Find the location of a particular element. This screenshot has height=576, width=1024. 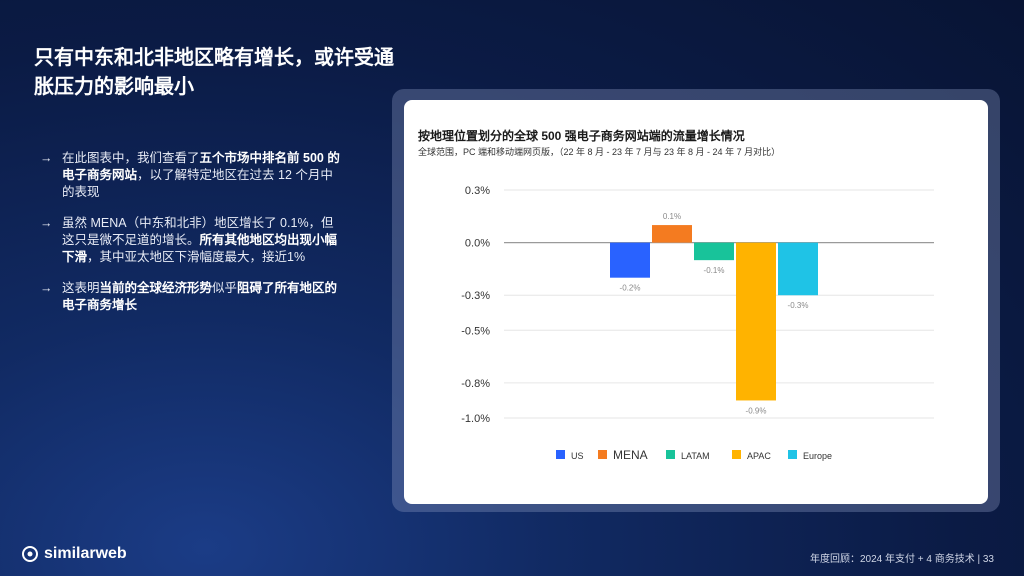

y-tick-label: -0.8% is located at coordinates (475, 384).